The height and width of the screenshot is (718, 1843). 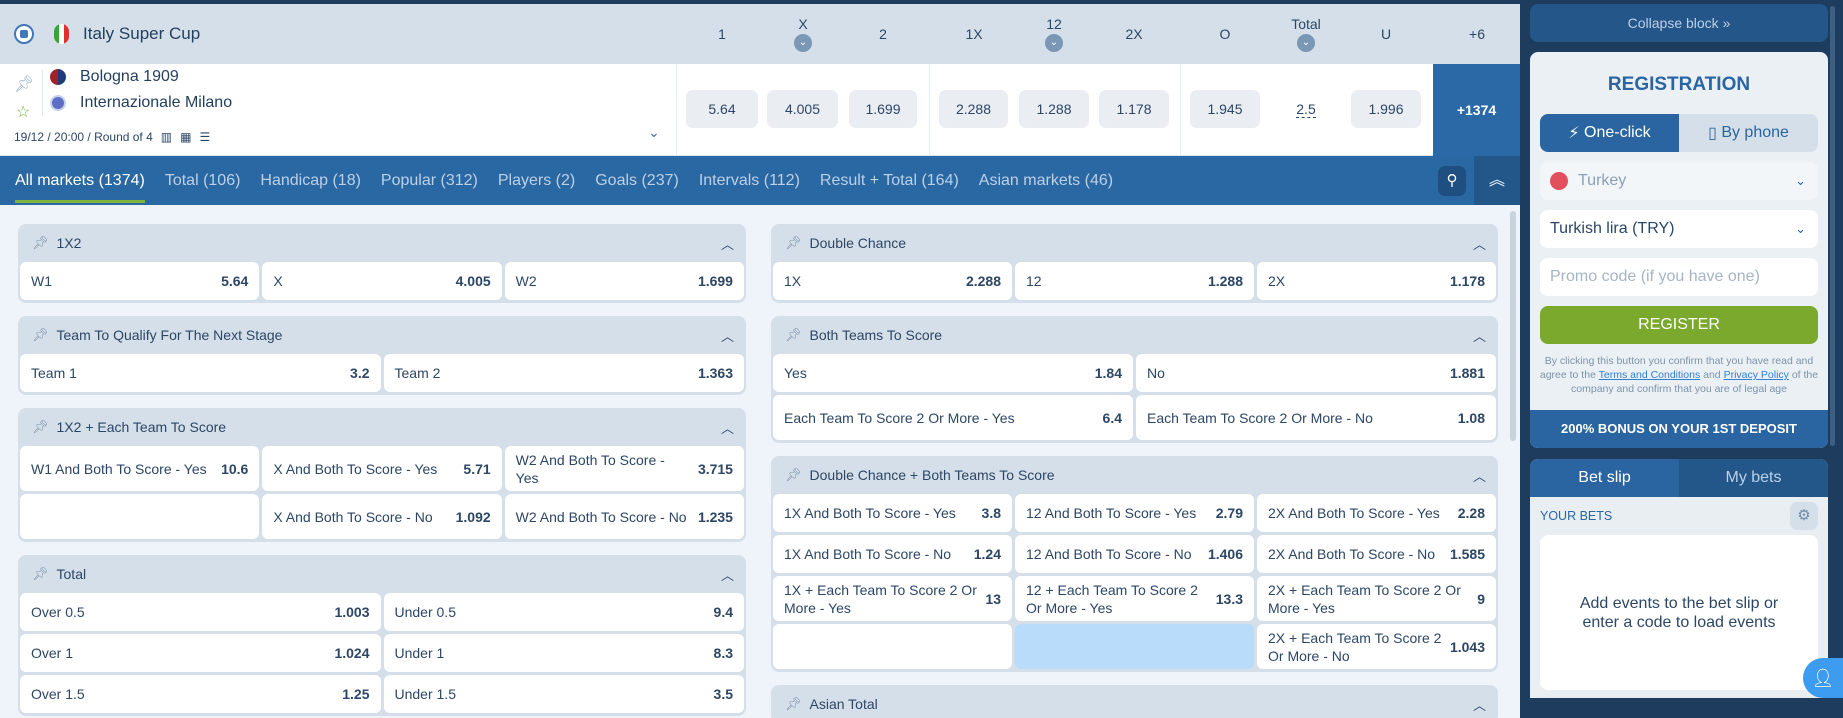 I want to click on odds-button: 4.005, so click(x=802, y=109).